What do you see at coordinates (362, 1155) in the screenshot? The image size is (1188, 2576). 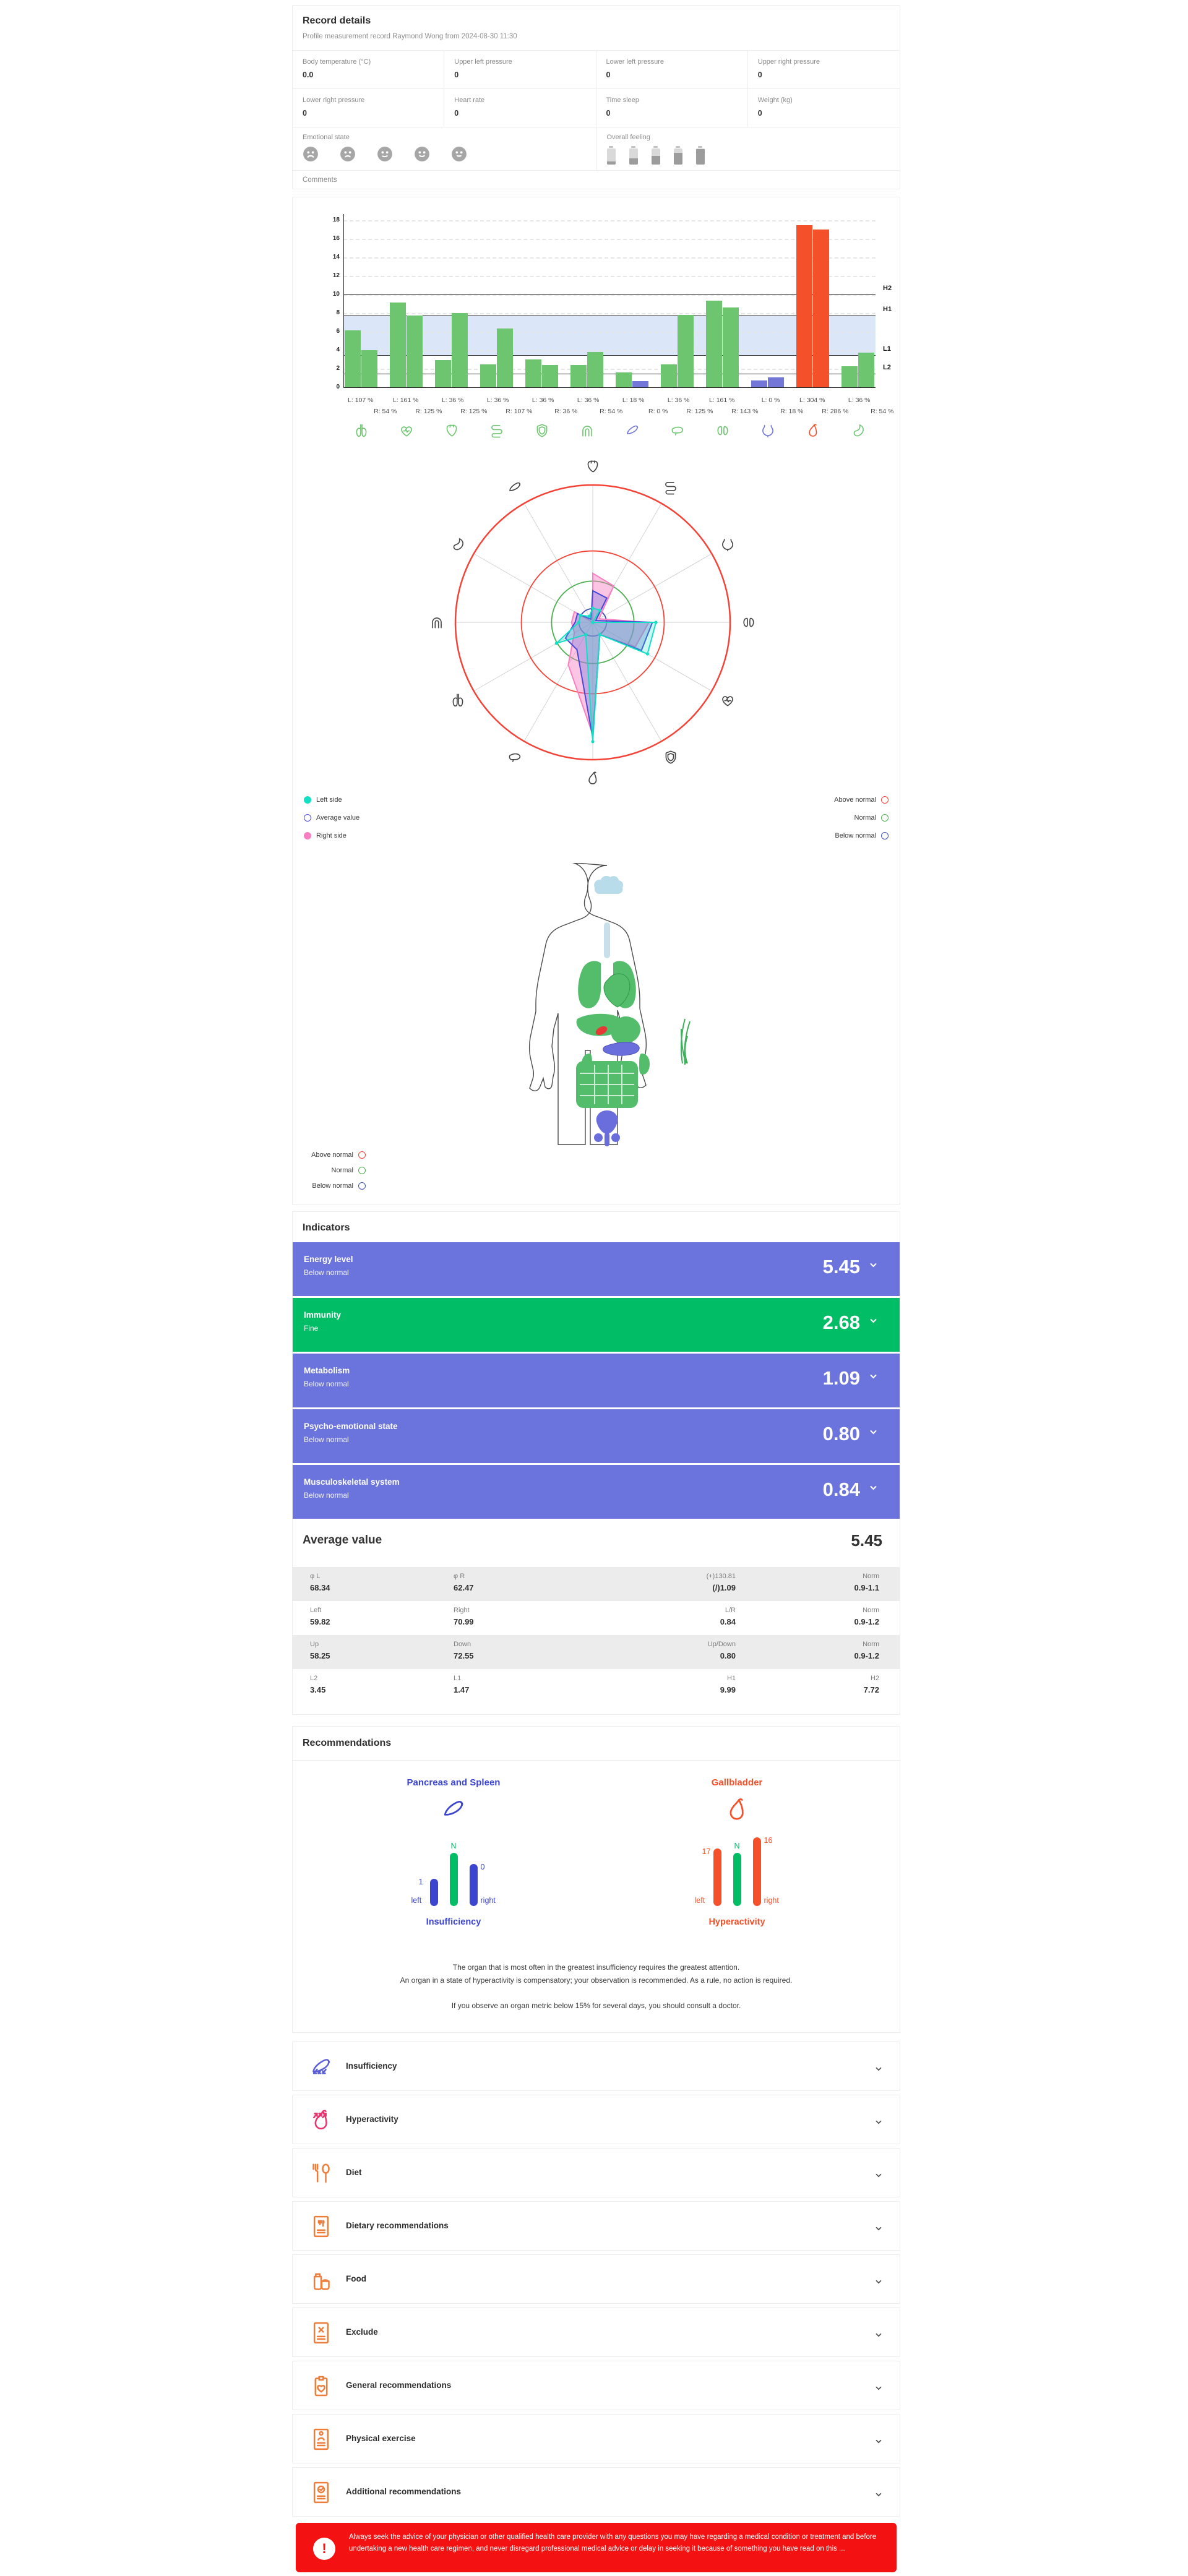 I see `above-ring-icon` at bounding box center [362, 1155].